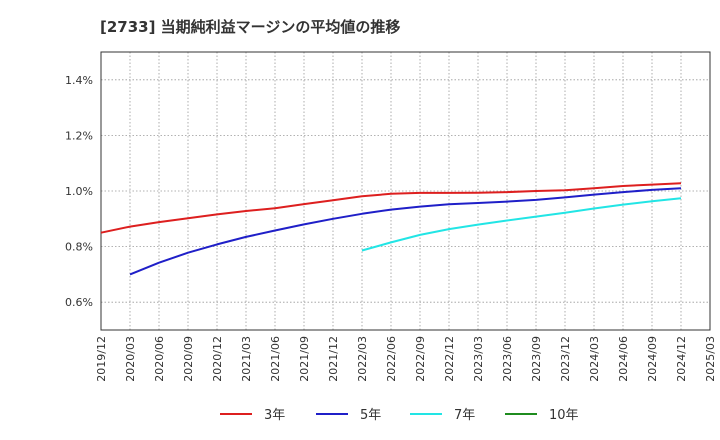  Describe the element at coordinates (79, 135) in the screenshot. I see `y-tick-label: 1.2%` at that location.